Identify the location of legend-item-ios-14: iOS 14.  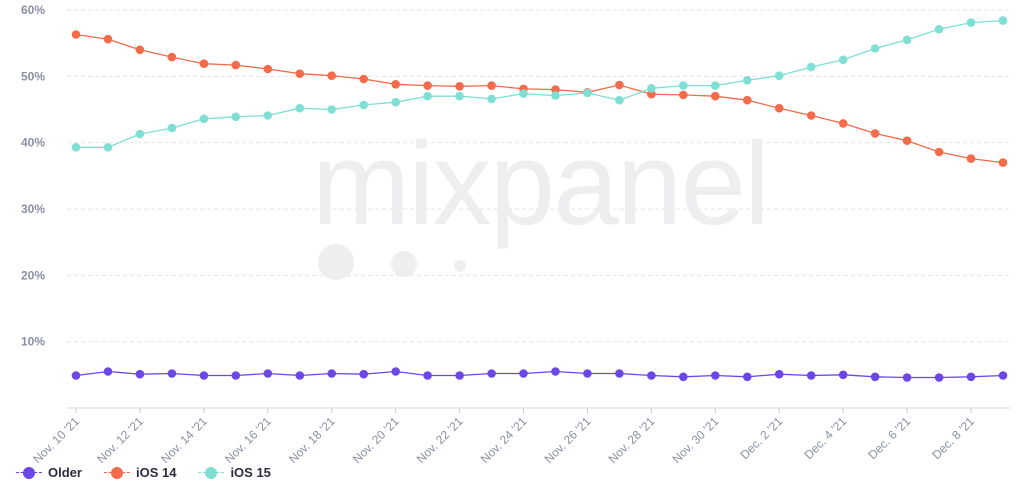
(139, 472).